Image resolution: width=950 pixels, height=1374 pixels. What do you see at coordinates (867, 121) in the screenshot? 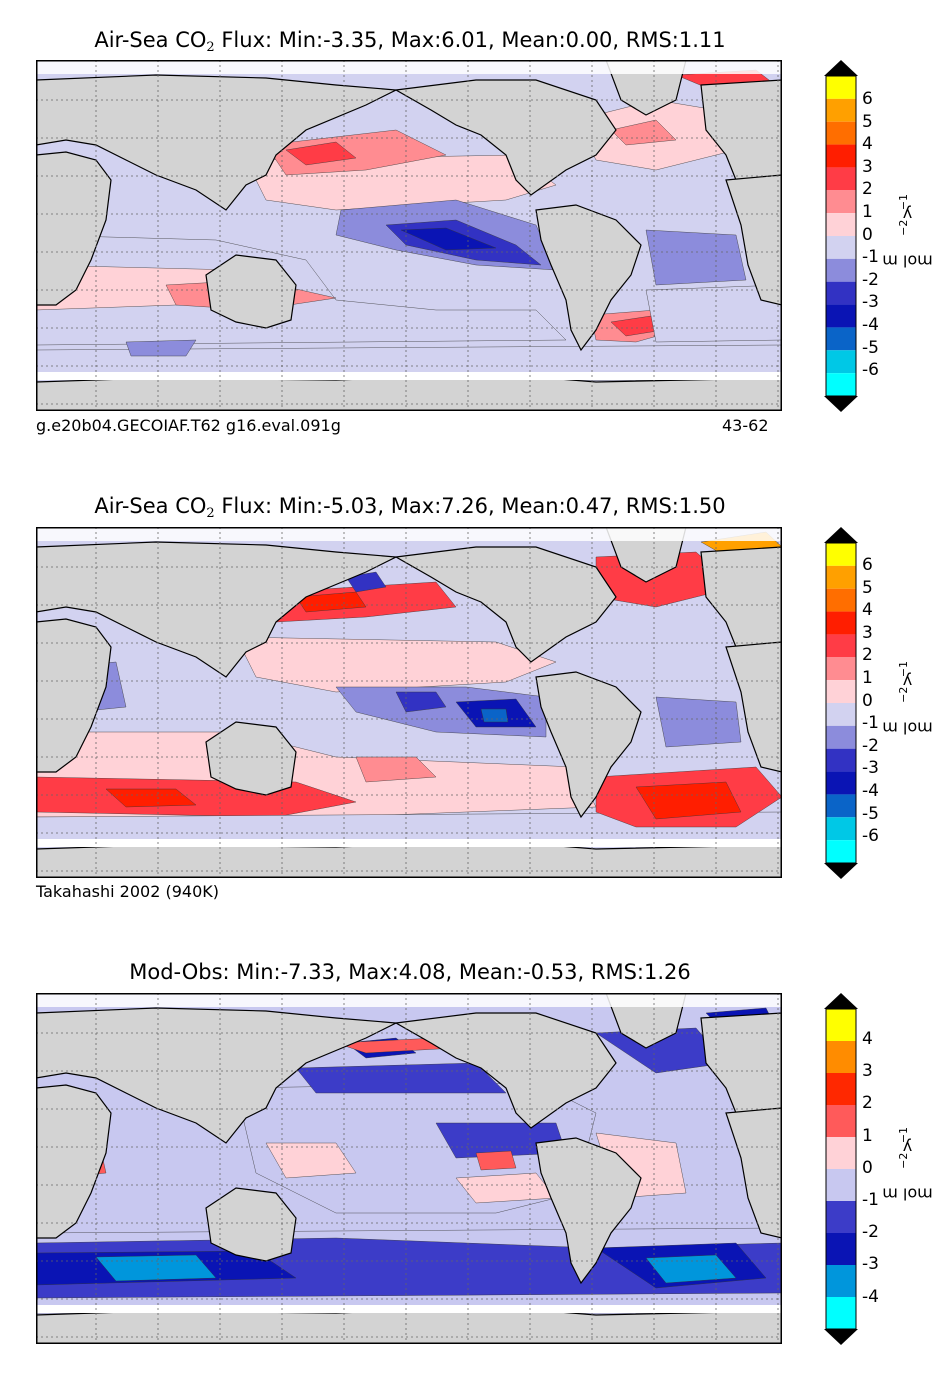
I see `colorbar-tick-label: 5` at bounding box center [867, 121].